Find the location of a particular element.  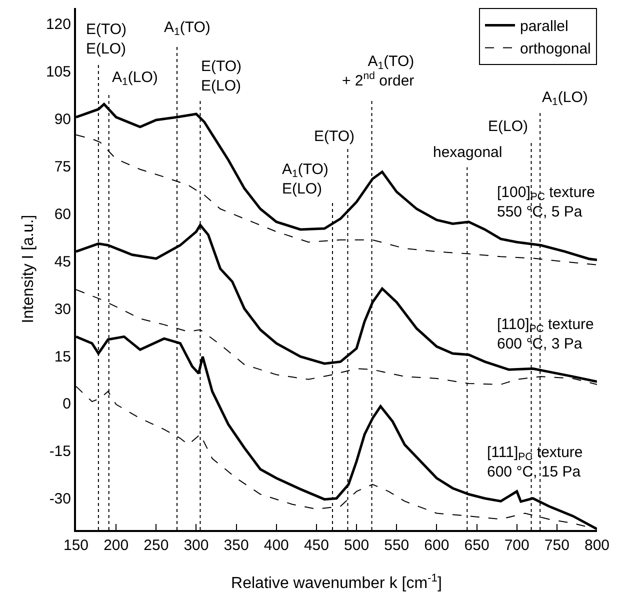

text: A$_{1}$(TO) + 2$^{nd}$ order is located at coordinates (378, 71).